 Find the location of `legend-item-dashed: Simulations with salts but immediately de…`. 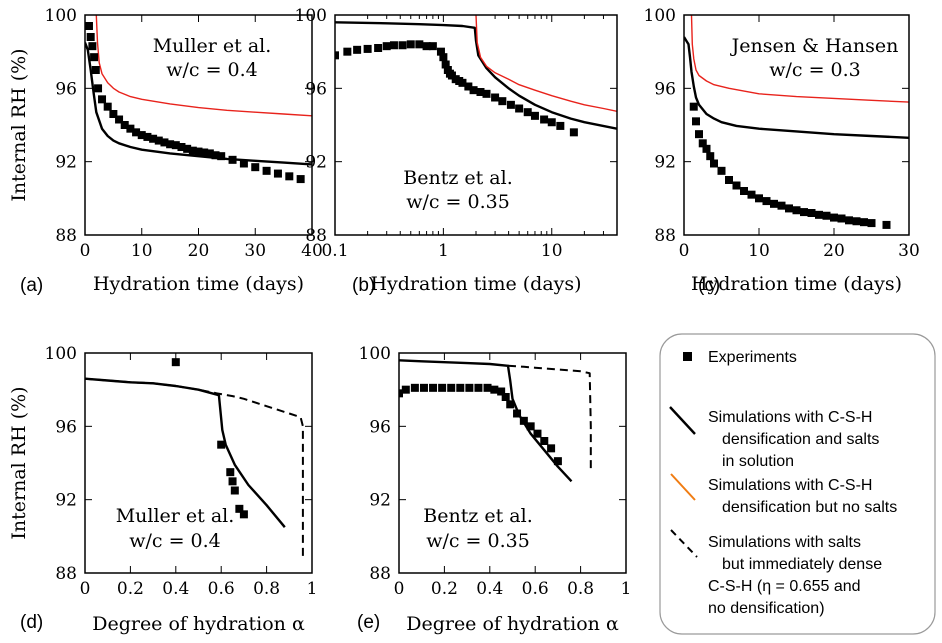

legend-item-dashed: Simulations with salts but immediately de… is located at coordinates (776, 573).